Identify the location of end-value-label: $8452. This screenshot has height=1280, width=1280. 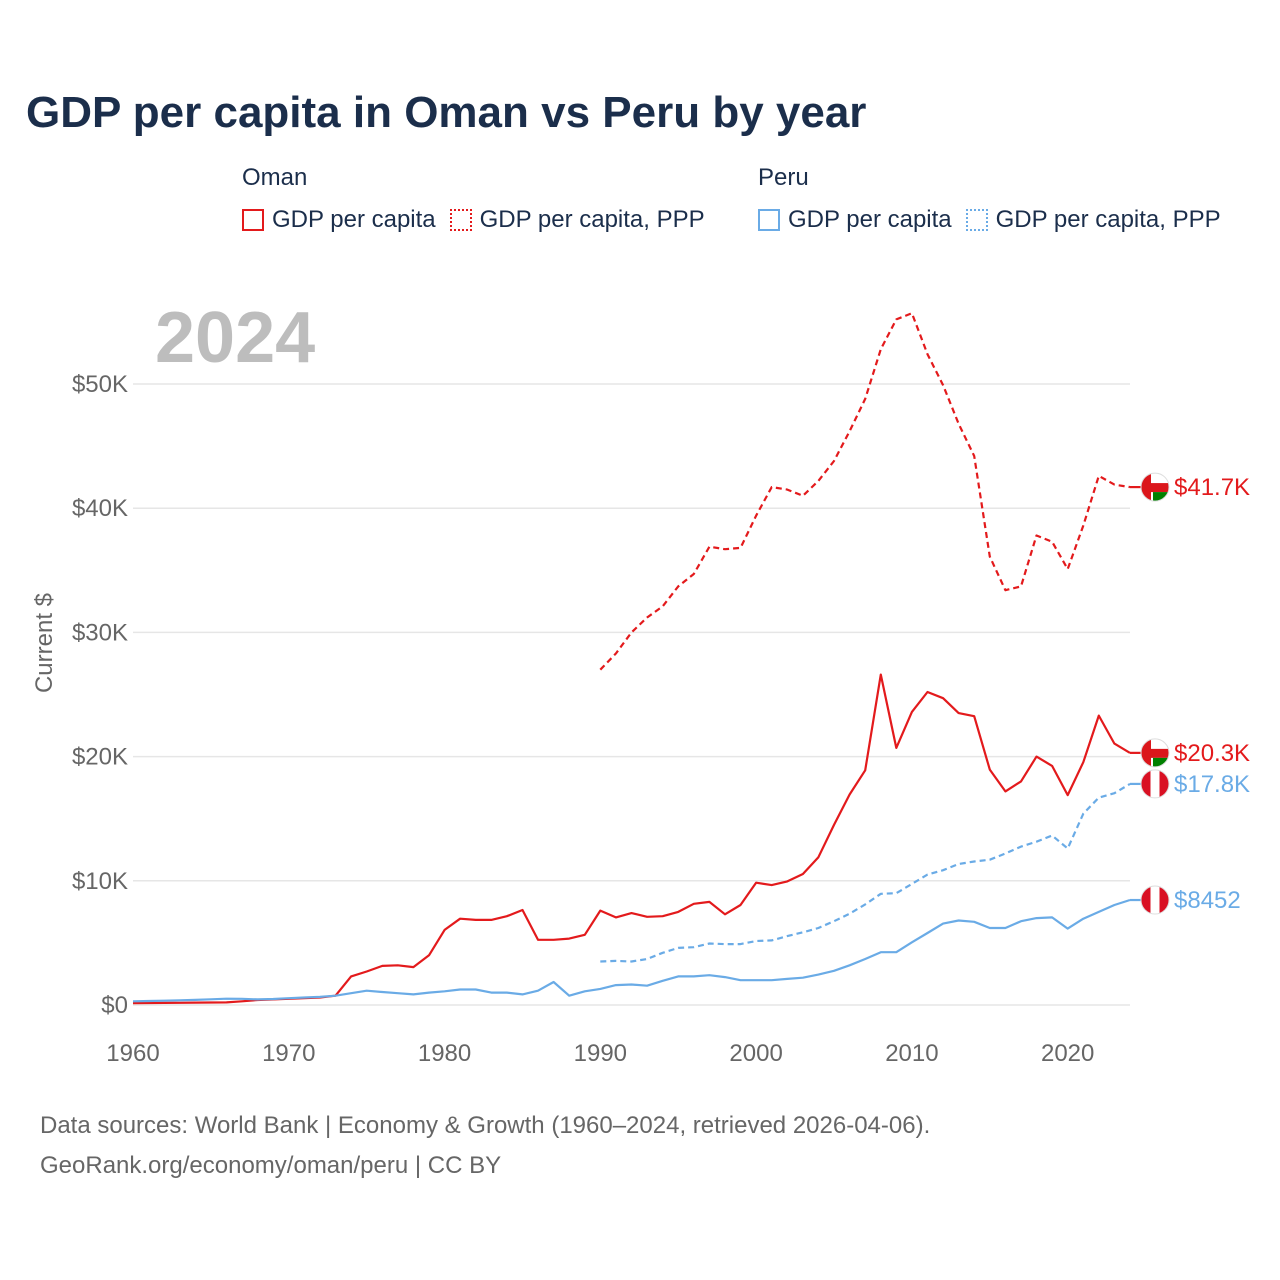
(1207, 900).